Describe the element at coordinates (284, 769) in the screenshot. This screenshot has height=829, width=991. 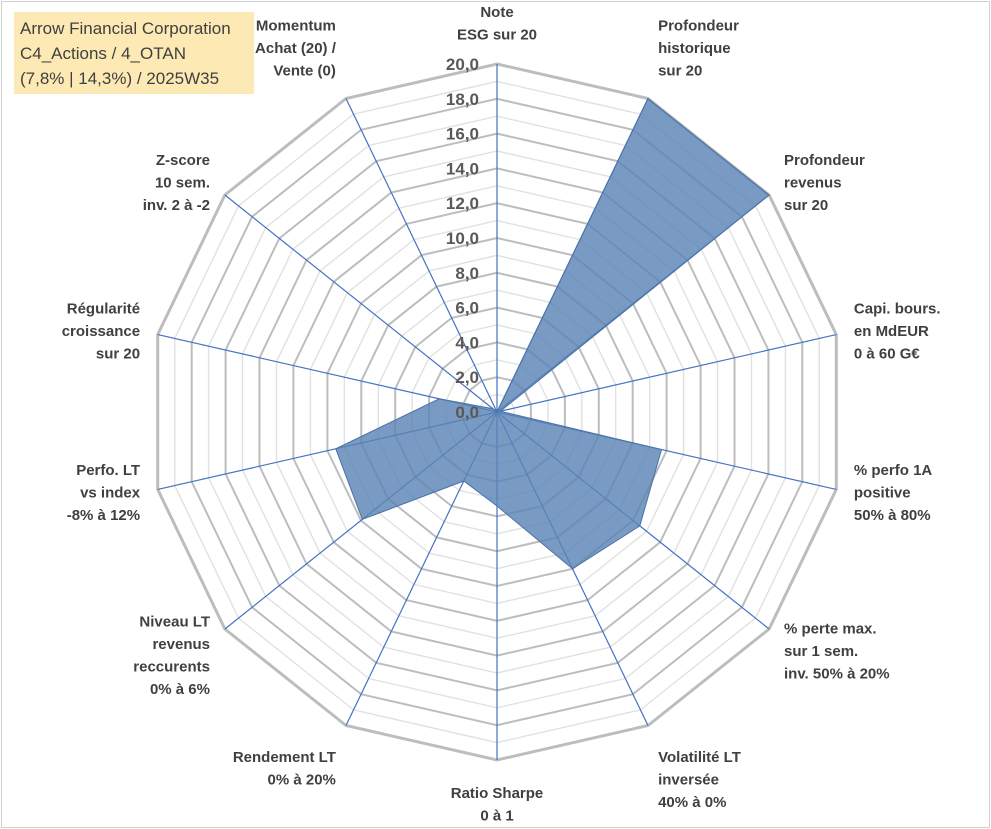
I see `axis-label-8: Rendement LT 0% à 20%` at that location.